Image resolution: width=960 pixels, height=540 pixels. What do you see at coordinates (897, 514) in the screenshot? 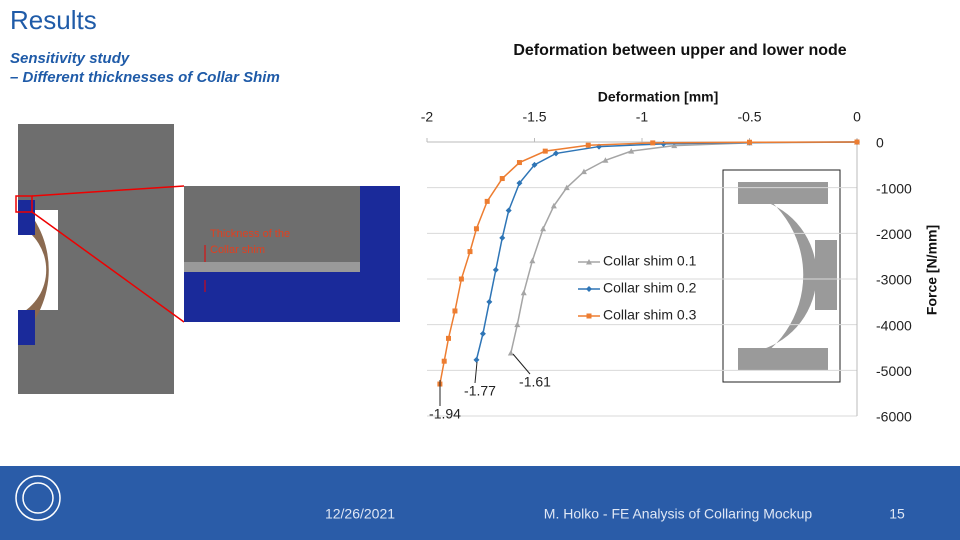
I see `page-number: 15` at bounding box center [897, 514].